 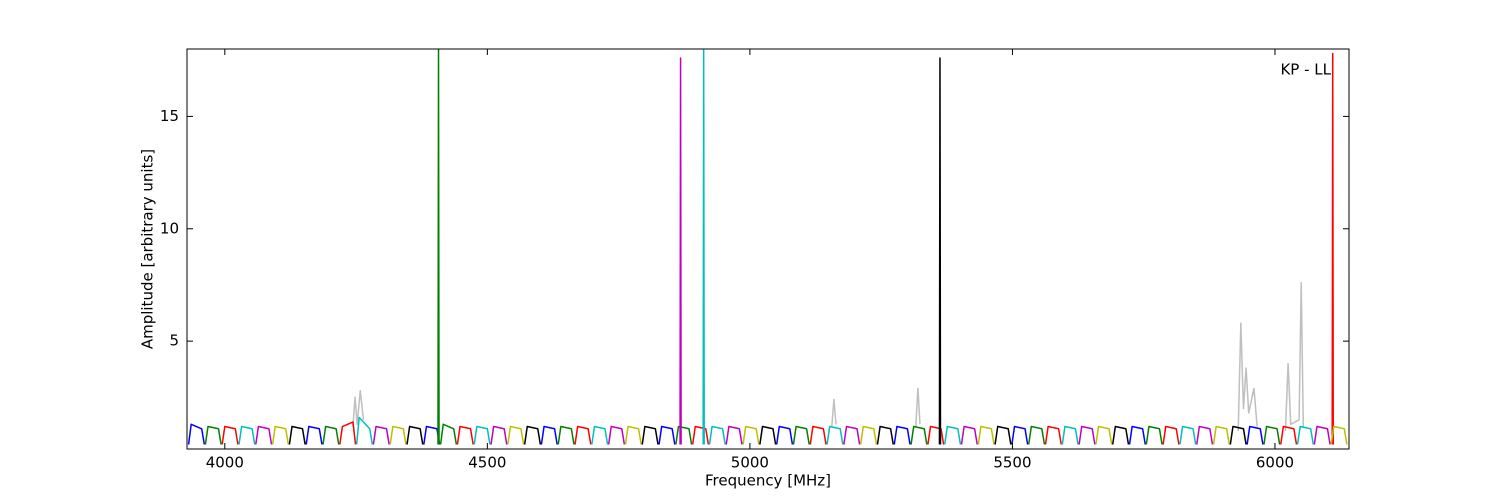 I want to click on y-axis-label: Amplitude [arbitrary units], so click(x=148, y=249).